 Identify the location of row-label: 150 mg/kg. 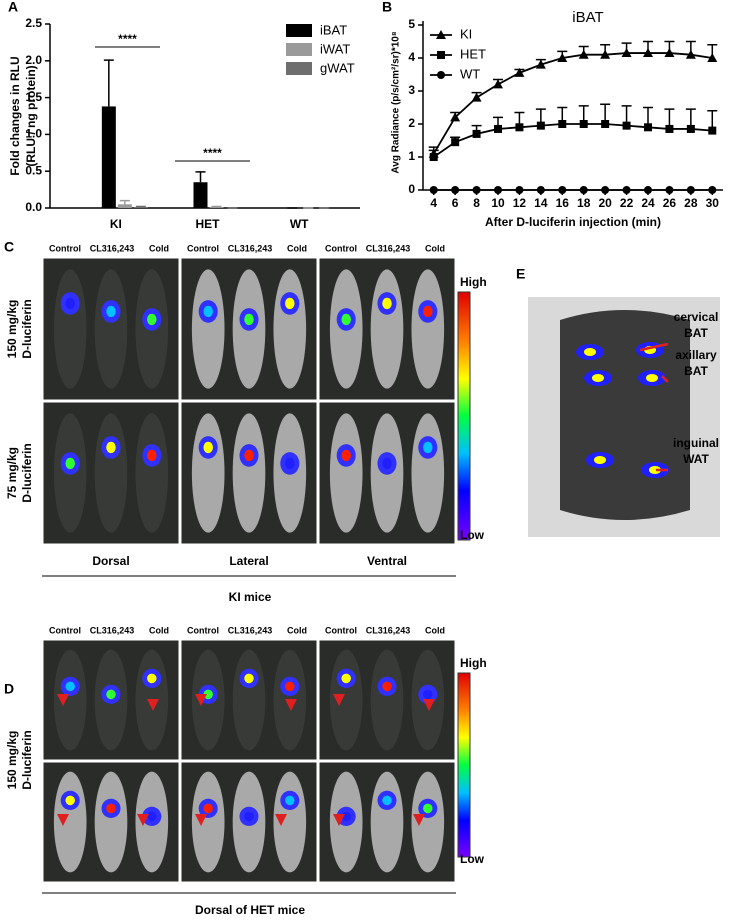
(12, 329).